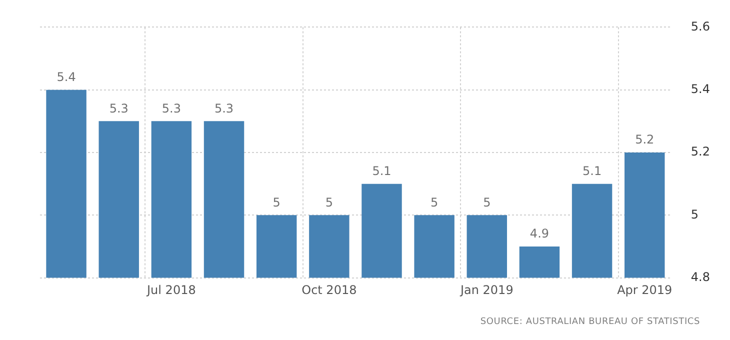 The height and width of the screenshot is (340, 730). What do you see at coordinates (700, 26) in the screenshot?
I see `y-tick-label: 5.6` at bounding box center [700, 26].